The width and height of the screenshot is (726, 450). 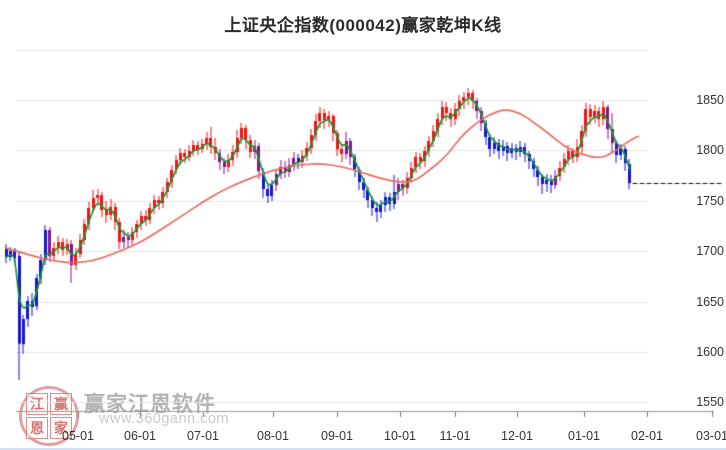 What do you see at coordinates (78, 436) in the screenshot?
I see `x-tick-label: 05-01` at bounding box center [78, 436].